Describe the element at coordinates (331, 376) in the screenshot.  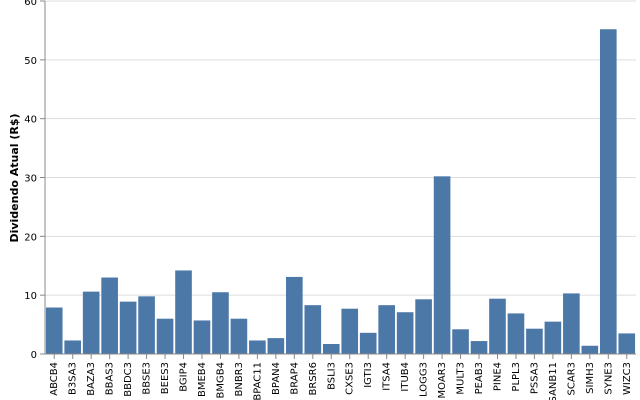
I see `x-tick-label: BSLI3` at that location.